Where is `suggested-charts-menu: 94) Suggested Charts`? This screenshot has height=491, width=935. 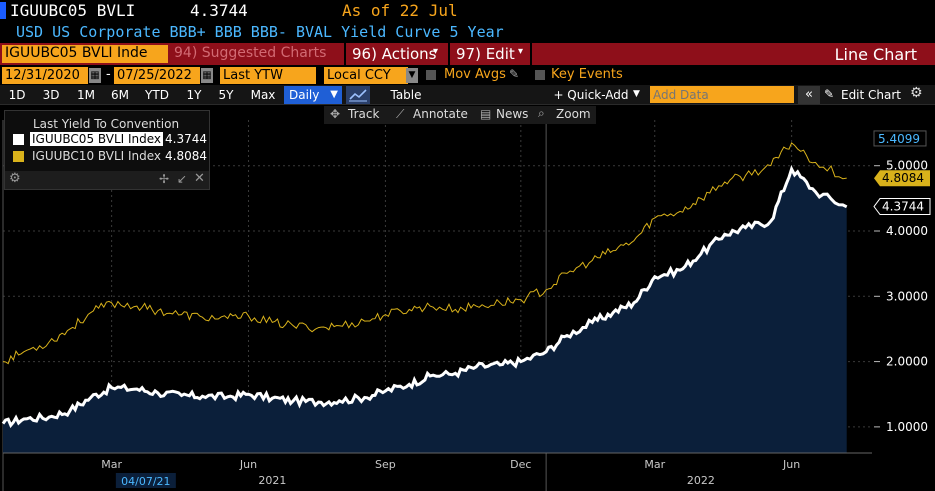
suggested-charts-menu: 94) Suggested Charts is located at coordinates (250, 53).